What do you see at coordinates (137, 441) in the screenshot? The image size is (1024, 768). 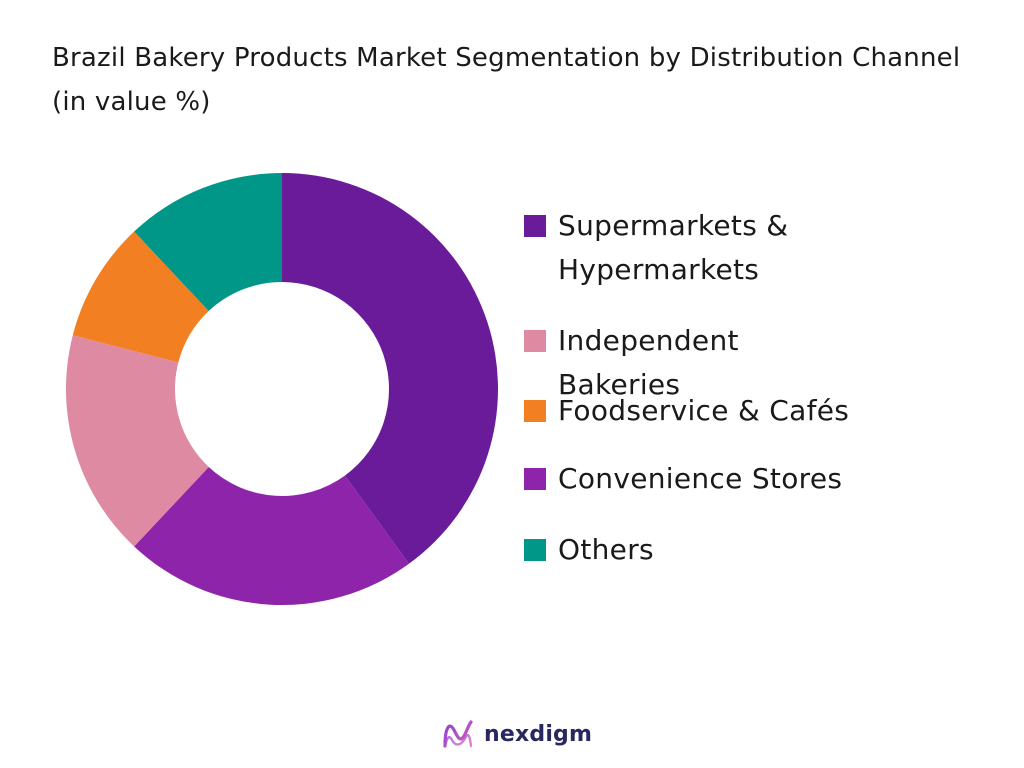 I see `donut-slice-independent-bakeries` at bounding box center [137, 441].